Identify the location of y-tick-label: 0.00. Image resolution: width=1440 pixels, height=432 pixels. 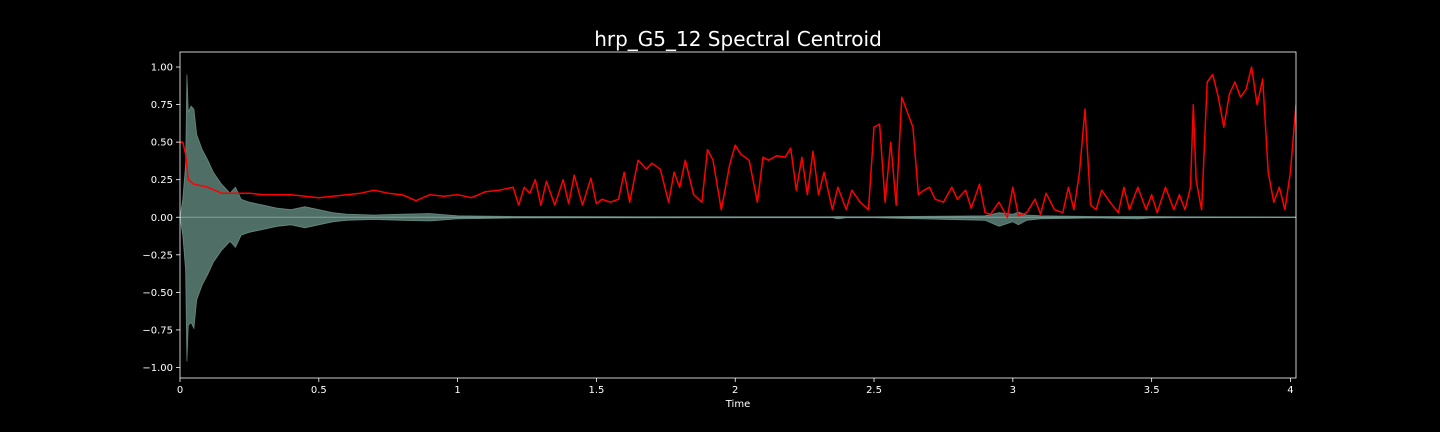
(162, 218).